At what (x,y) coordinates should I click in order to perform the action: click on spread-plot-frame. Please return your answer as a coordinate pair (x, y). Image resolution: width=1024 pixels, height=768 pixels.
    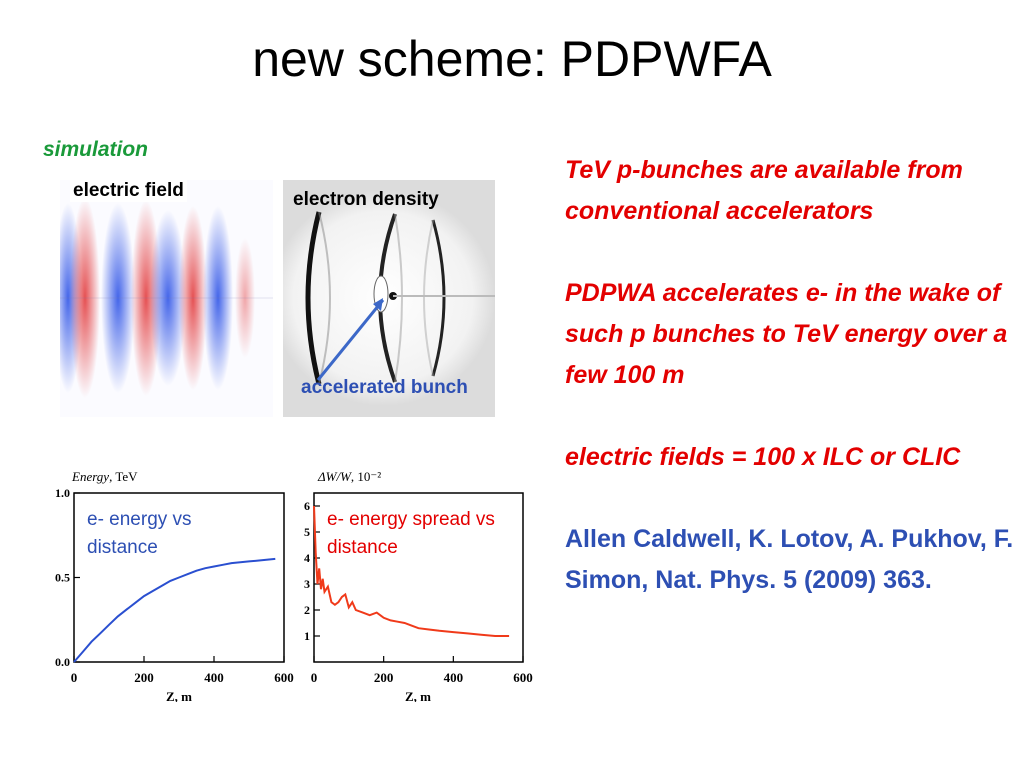
    Looking at the image, I should click on (418, 577).